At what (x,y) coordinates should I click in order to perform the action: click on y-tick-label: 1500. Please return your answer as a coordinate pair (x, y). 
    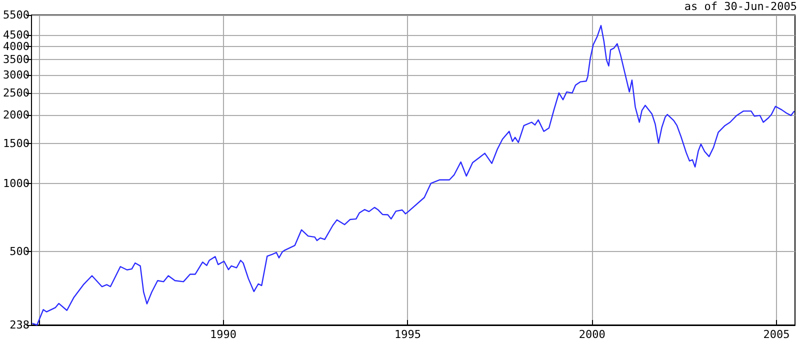
    Looking at the image, I should click on (16, 143).